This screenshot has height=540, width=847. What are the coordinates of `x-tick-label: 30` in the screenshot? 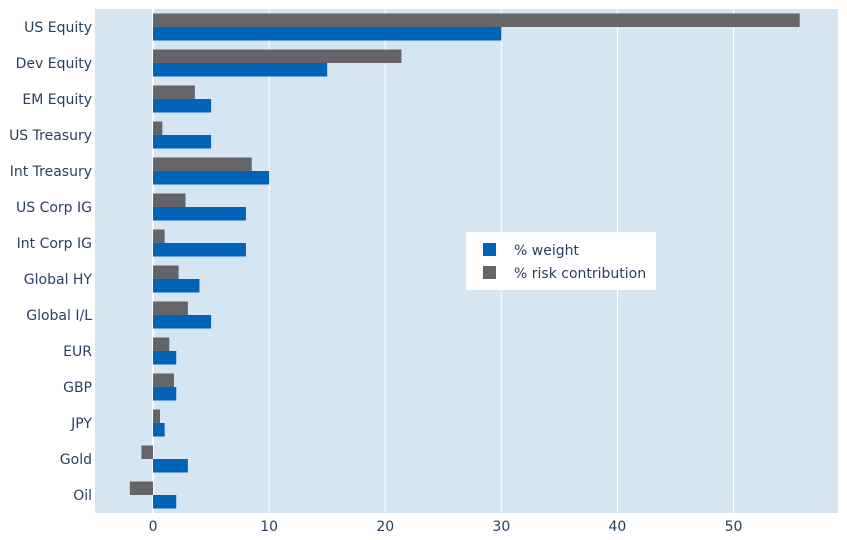 It's located at (501, 527).